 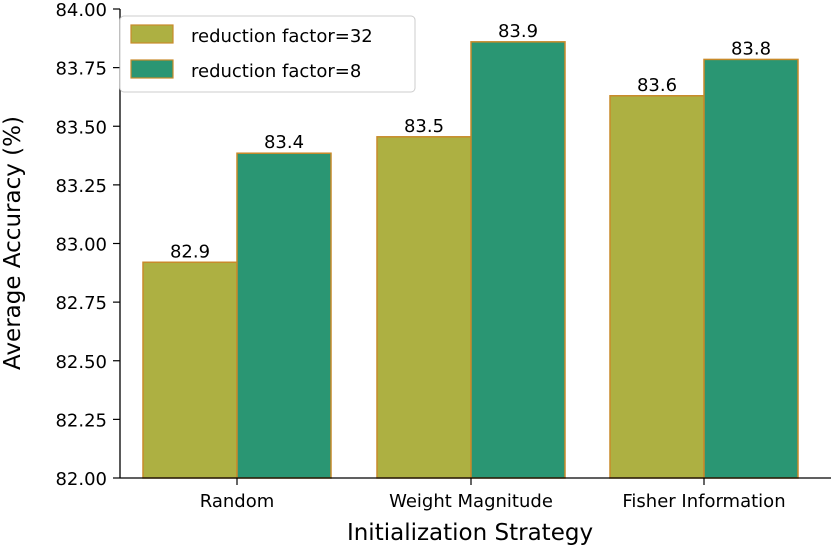 I want to click on data-label: 83.5, so click(x=424, y=126).